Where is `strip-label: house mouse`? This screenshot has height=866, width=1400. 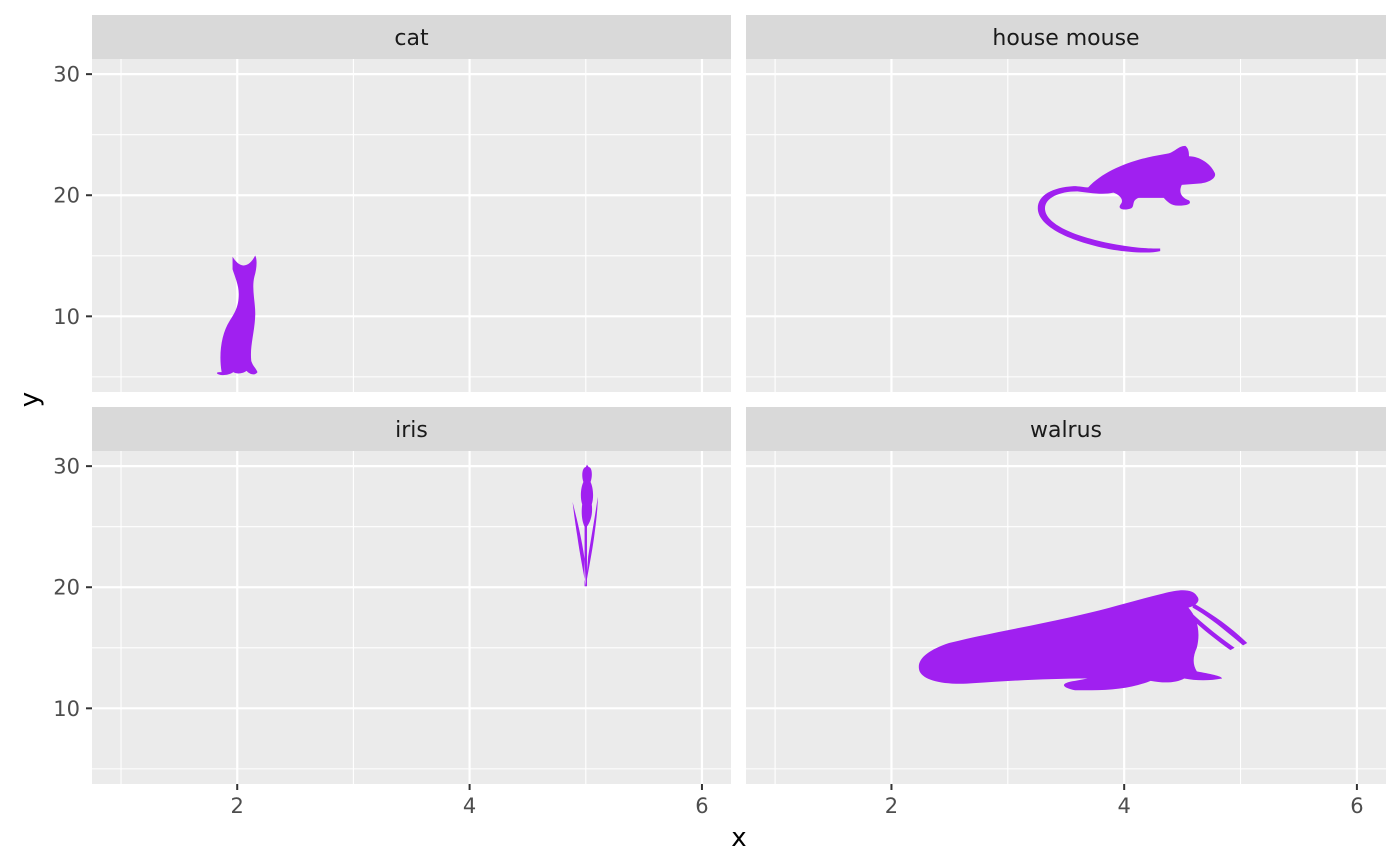
strip-label: house mouse is located at coordinates (1065, 38).